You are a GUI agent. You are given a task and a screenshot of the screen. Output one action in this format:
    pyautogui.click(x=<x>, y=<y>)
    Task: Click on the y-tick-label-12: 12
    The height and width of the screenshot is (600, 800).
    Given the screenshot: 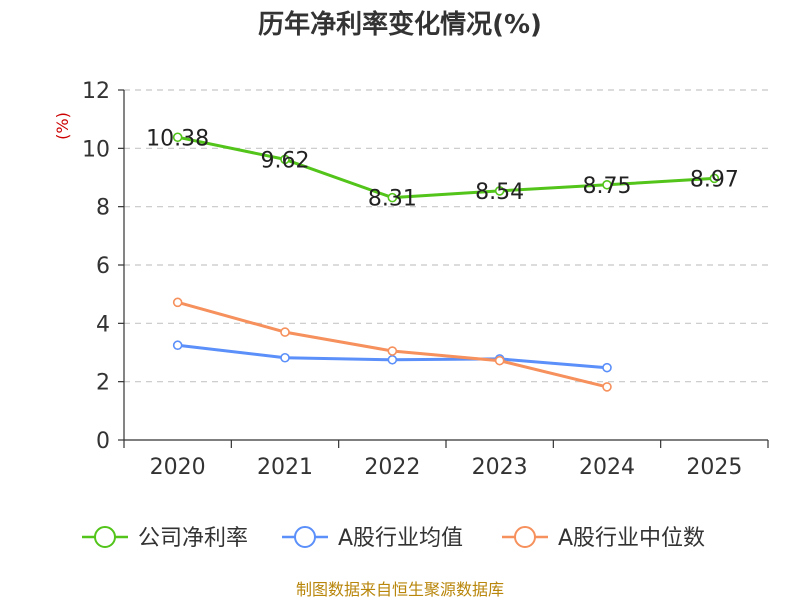 What is the action you would take?
    pyautogui.click(x=96, y=91)
    